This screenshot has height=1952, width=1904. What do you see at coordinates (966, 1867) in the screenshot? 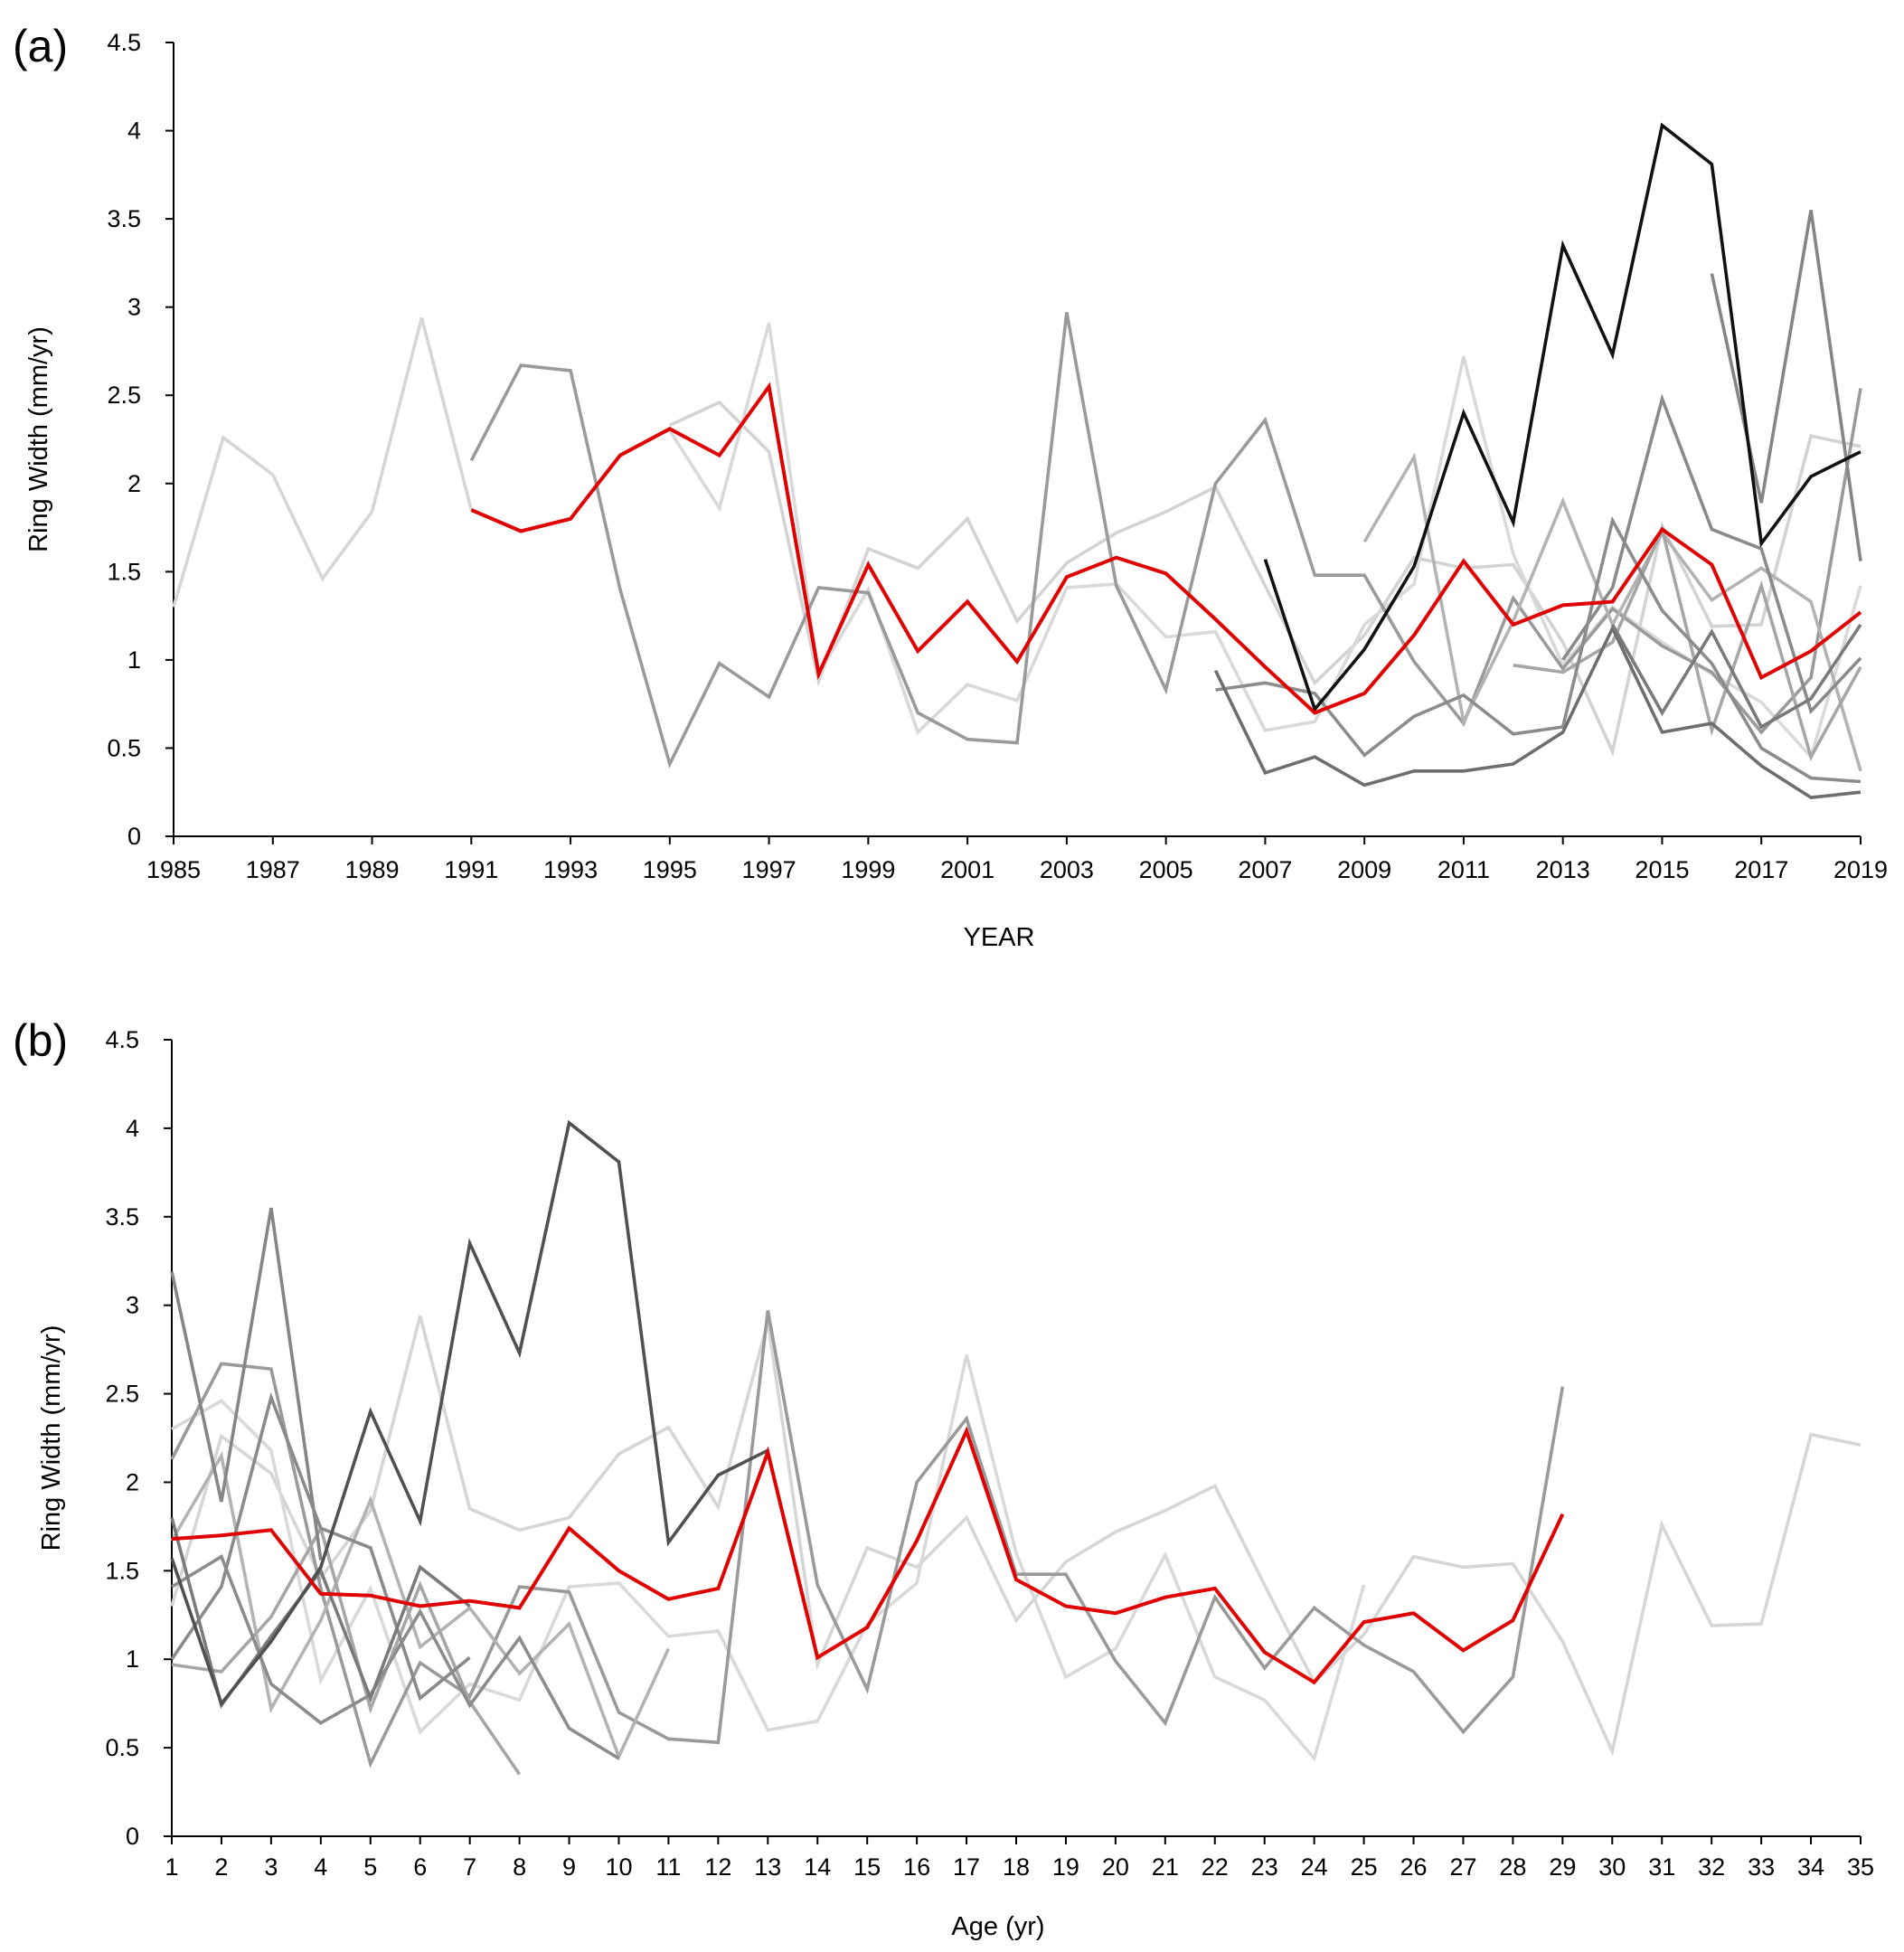
I see `x-tick-label: 17` at bounding box center [966, 1867].